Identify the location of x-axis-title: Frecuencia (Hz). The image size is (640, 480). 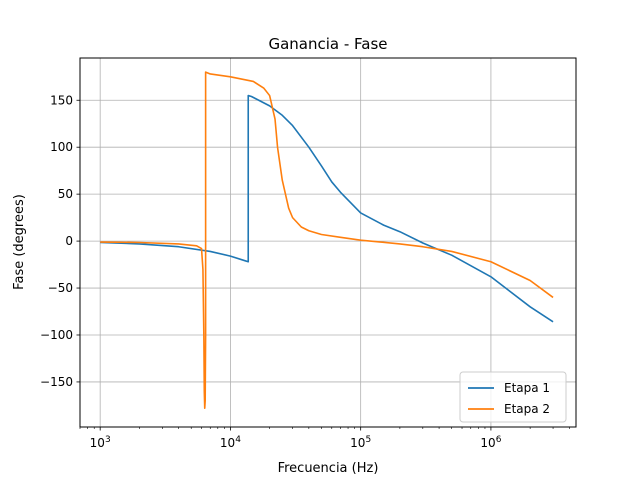
(328, 468).